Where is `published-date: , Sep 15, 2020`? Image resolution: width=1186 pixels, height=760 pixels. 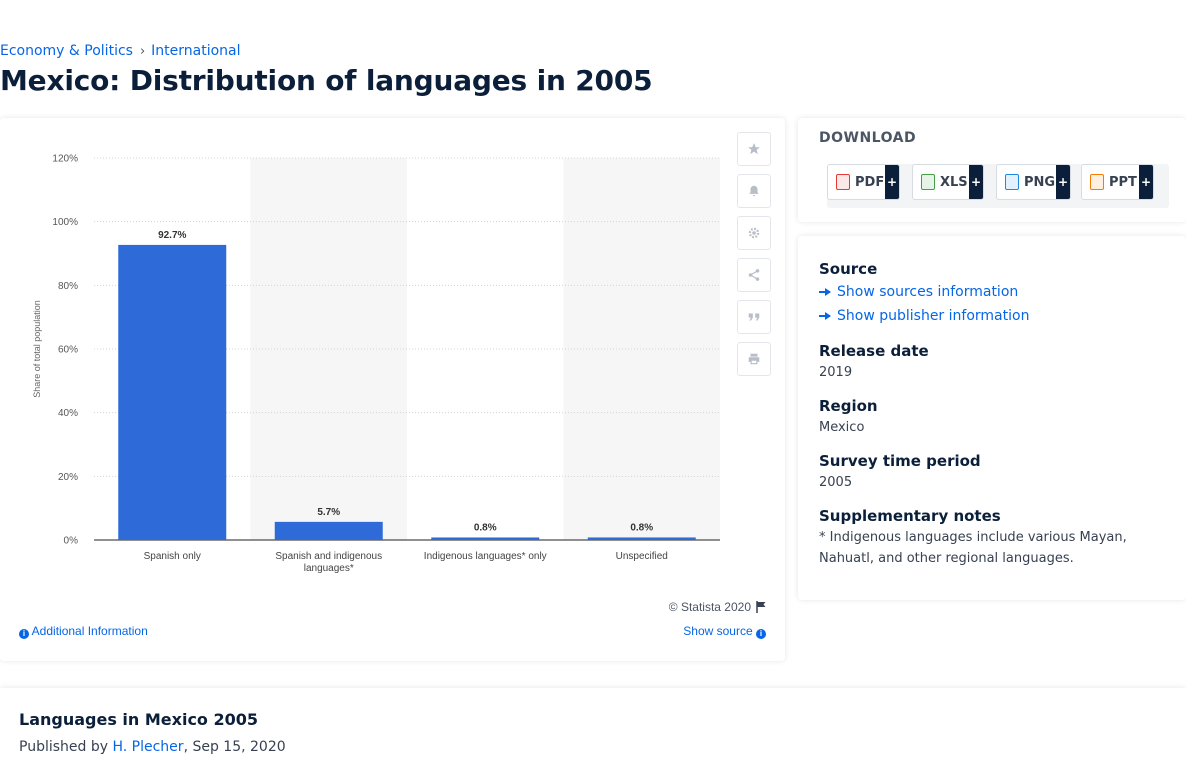
published-date: , Sep 15, 2020 is located at coordinates (234, 747).